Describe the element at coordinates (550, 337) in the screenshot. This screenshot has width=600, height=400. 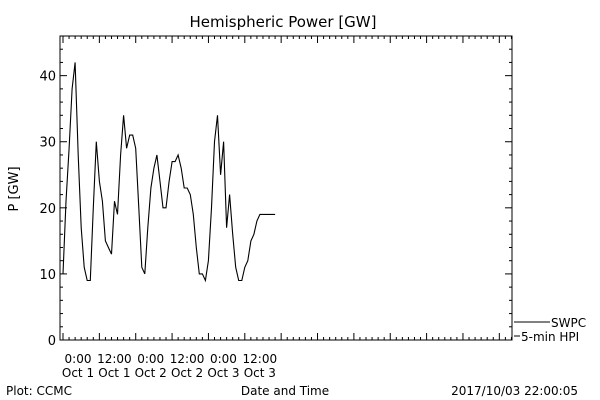
I see `legend-label-5-min-hpi: 5-min HPI` at that location.